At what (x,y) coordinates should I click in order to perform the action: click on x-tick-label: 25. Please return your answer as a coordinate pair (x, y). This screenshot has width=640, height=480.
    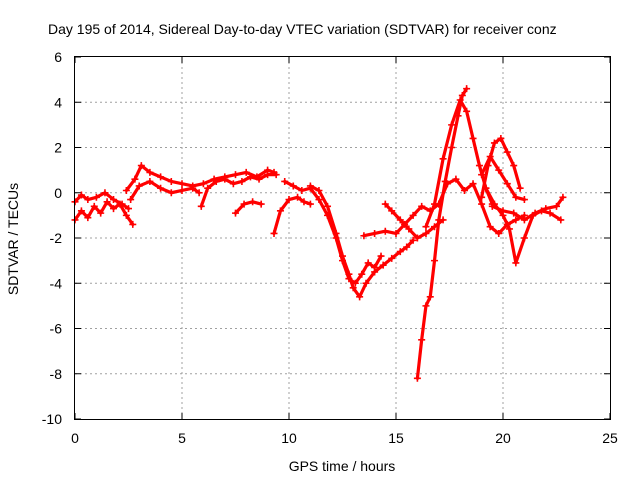
    Looking at the image, I should click on (610, 438).